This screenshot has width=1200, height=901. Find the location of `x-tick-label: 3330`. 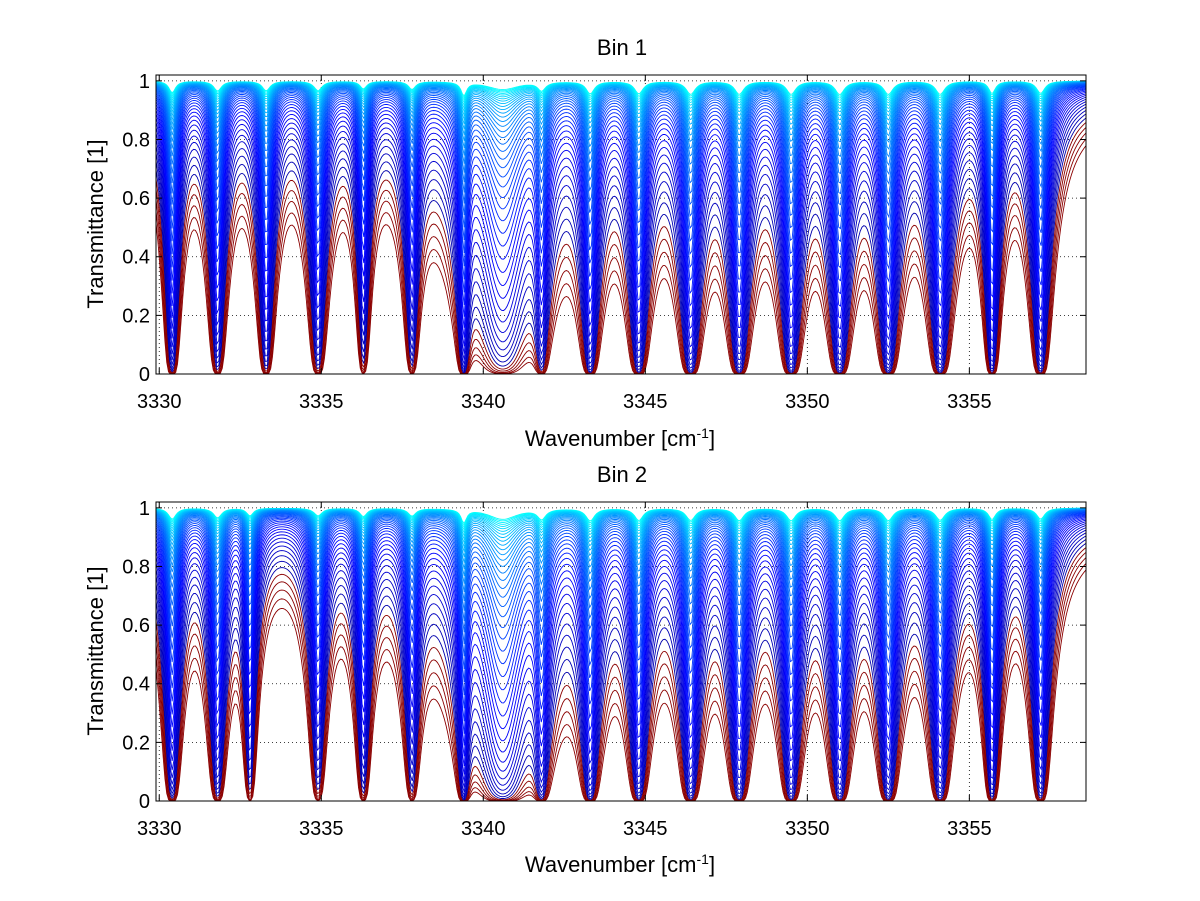

x-tick-label: 3330 is located at coordinates (159, 402).